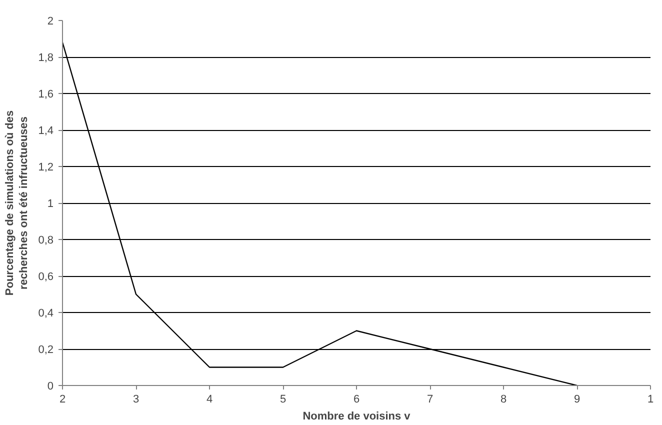 This screenshot has width=662, height=425. I want to click on y-tick-label: 1,4, so click(46, 131).